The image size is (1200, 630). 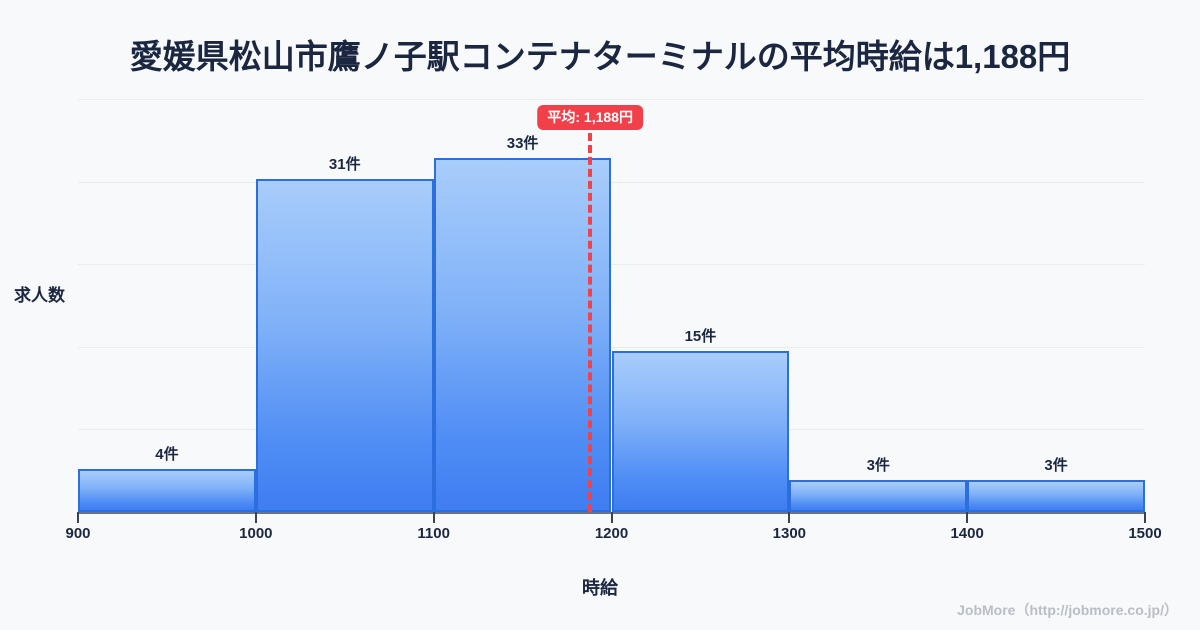 I want to click on x-tick-label: 1200, so click(x=611, y=533).